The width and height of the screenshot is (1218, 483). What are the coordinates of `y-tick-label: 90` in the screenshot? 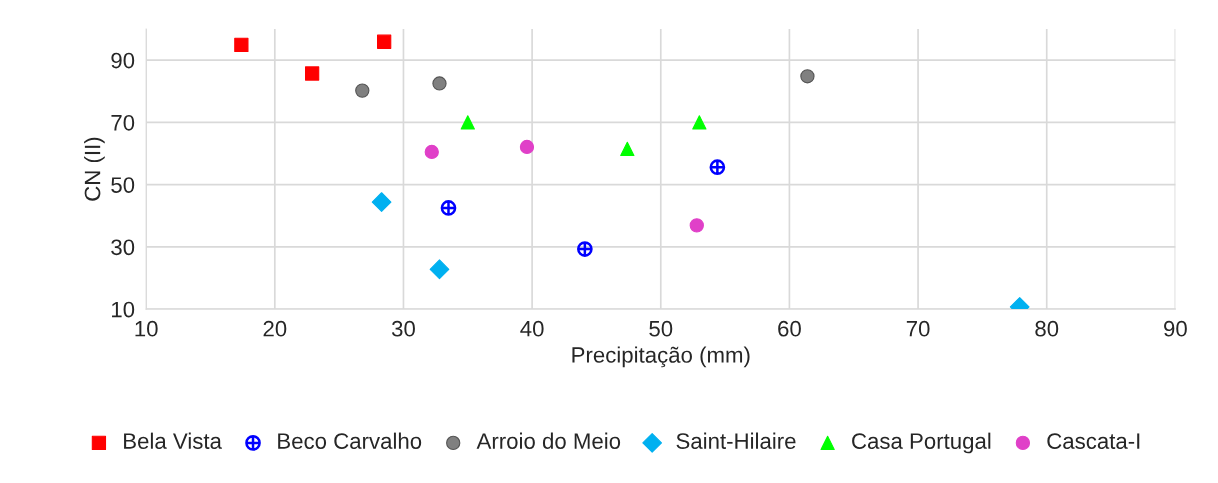 It's located at (123, 60).